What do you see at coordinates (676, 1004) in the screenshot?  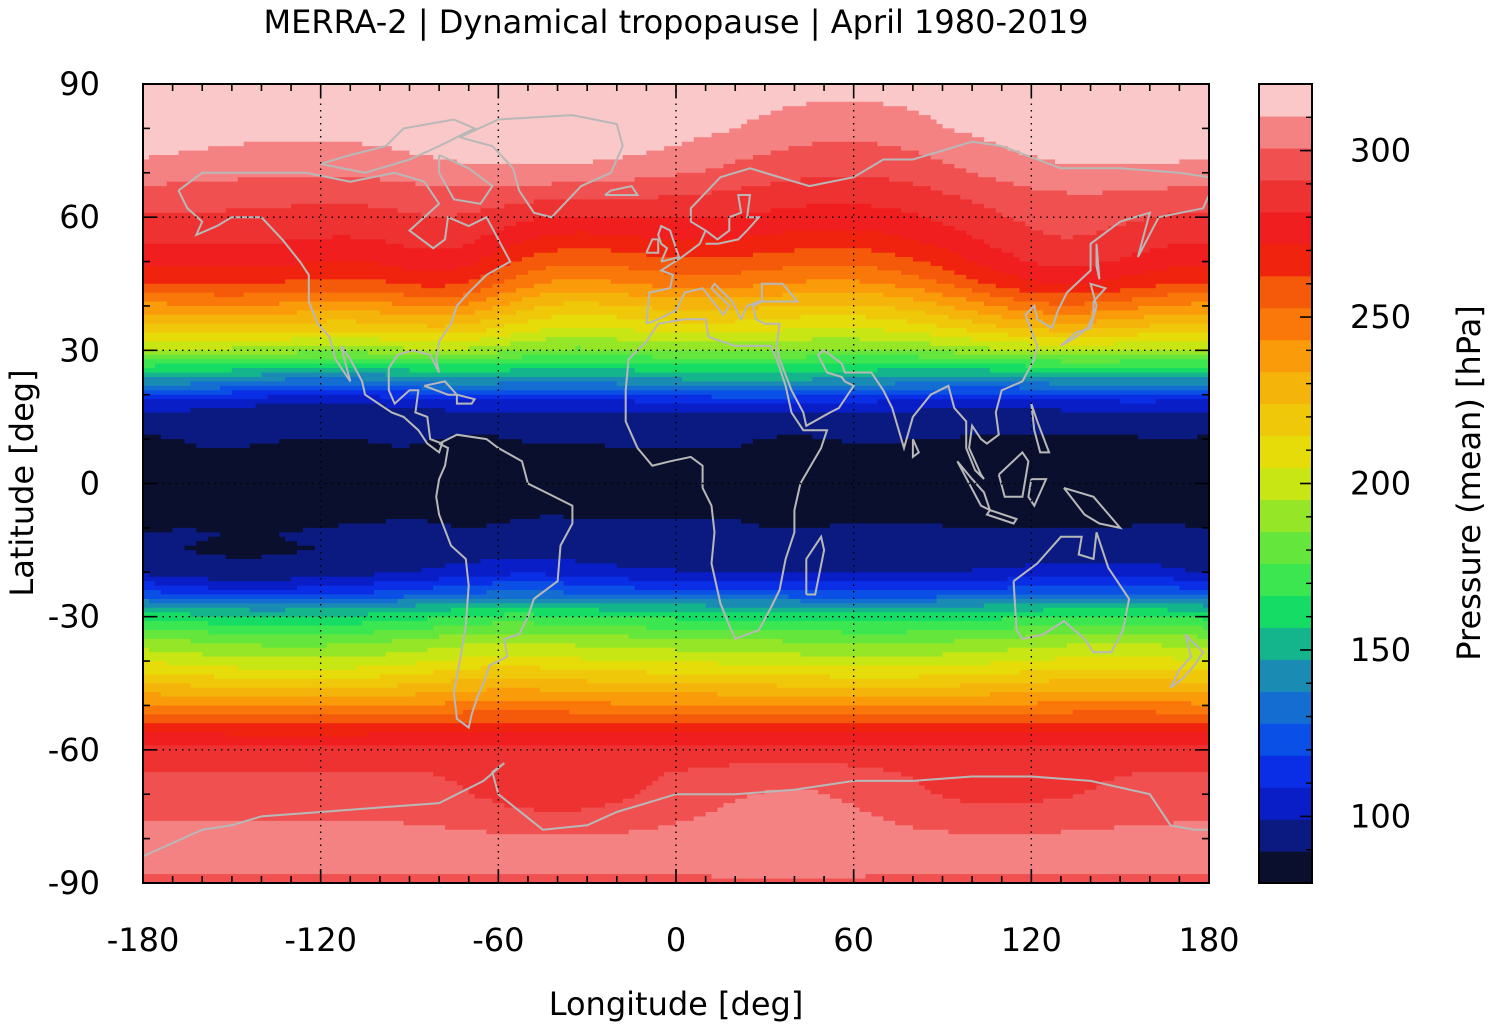 I see `x-axis-label: Longitude [deg]` at bounding box center [676, 1004].